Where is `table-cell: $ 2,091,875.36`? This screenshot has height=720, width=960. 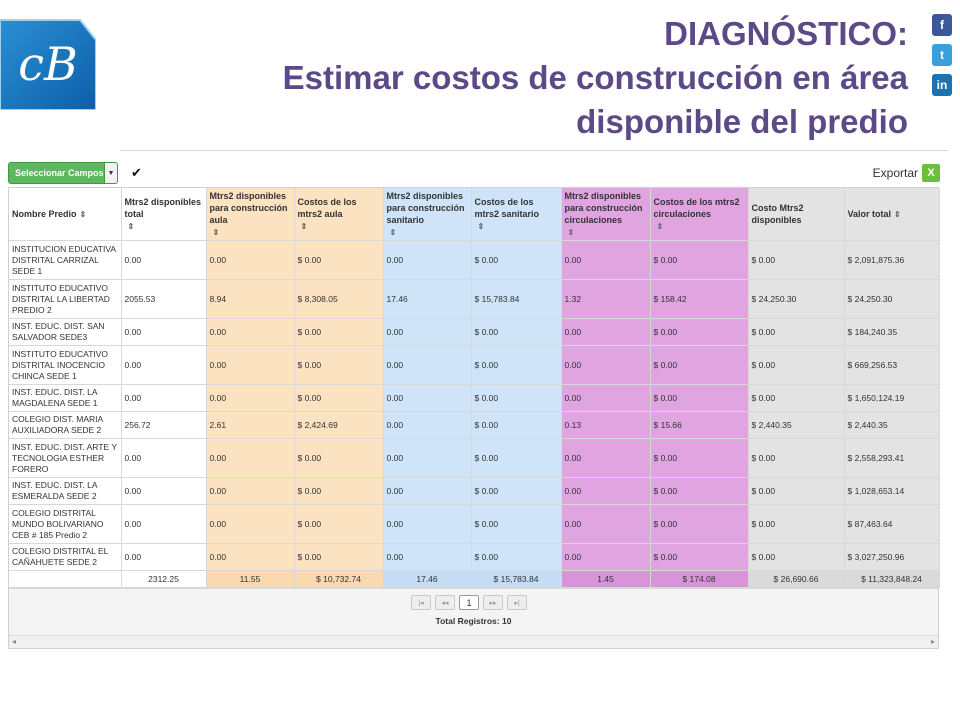 table-cell: $ 2,091,875.36 is located at coordinates (892, 260).